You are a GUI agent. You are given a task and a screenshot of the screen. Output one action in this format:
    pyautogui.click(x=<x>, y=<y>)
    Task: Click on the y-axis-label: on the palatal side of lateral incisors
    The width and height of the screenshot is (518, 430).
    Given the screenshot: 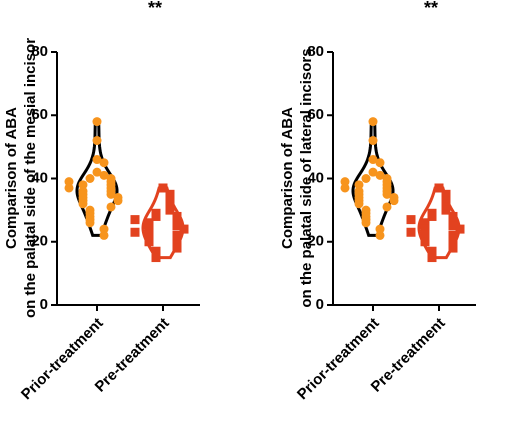 What is the action you would take?
    pyautogui.click(x=306, y=177)
    